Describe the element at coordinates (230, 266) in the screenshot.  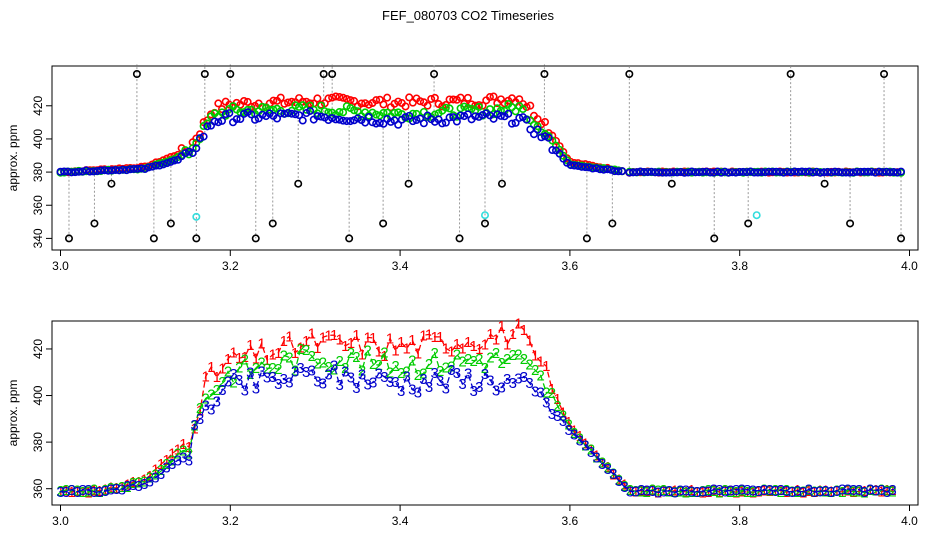
I see `x-tick-label-top-1: 3.2` at that location.